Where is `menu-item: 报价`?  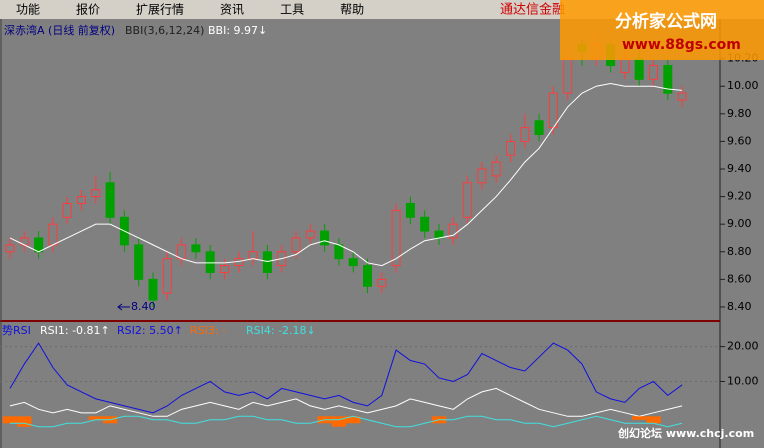 menu-item: 报价 is located at coordinates (88, 9).